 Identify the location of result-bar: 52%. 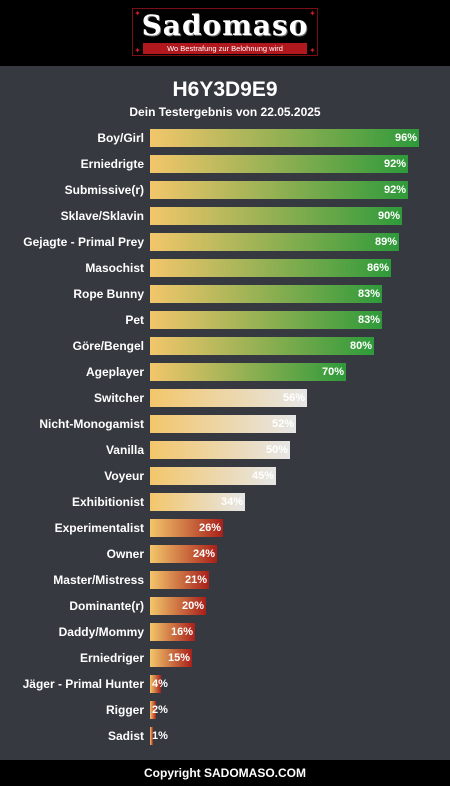
(223, 424).